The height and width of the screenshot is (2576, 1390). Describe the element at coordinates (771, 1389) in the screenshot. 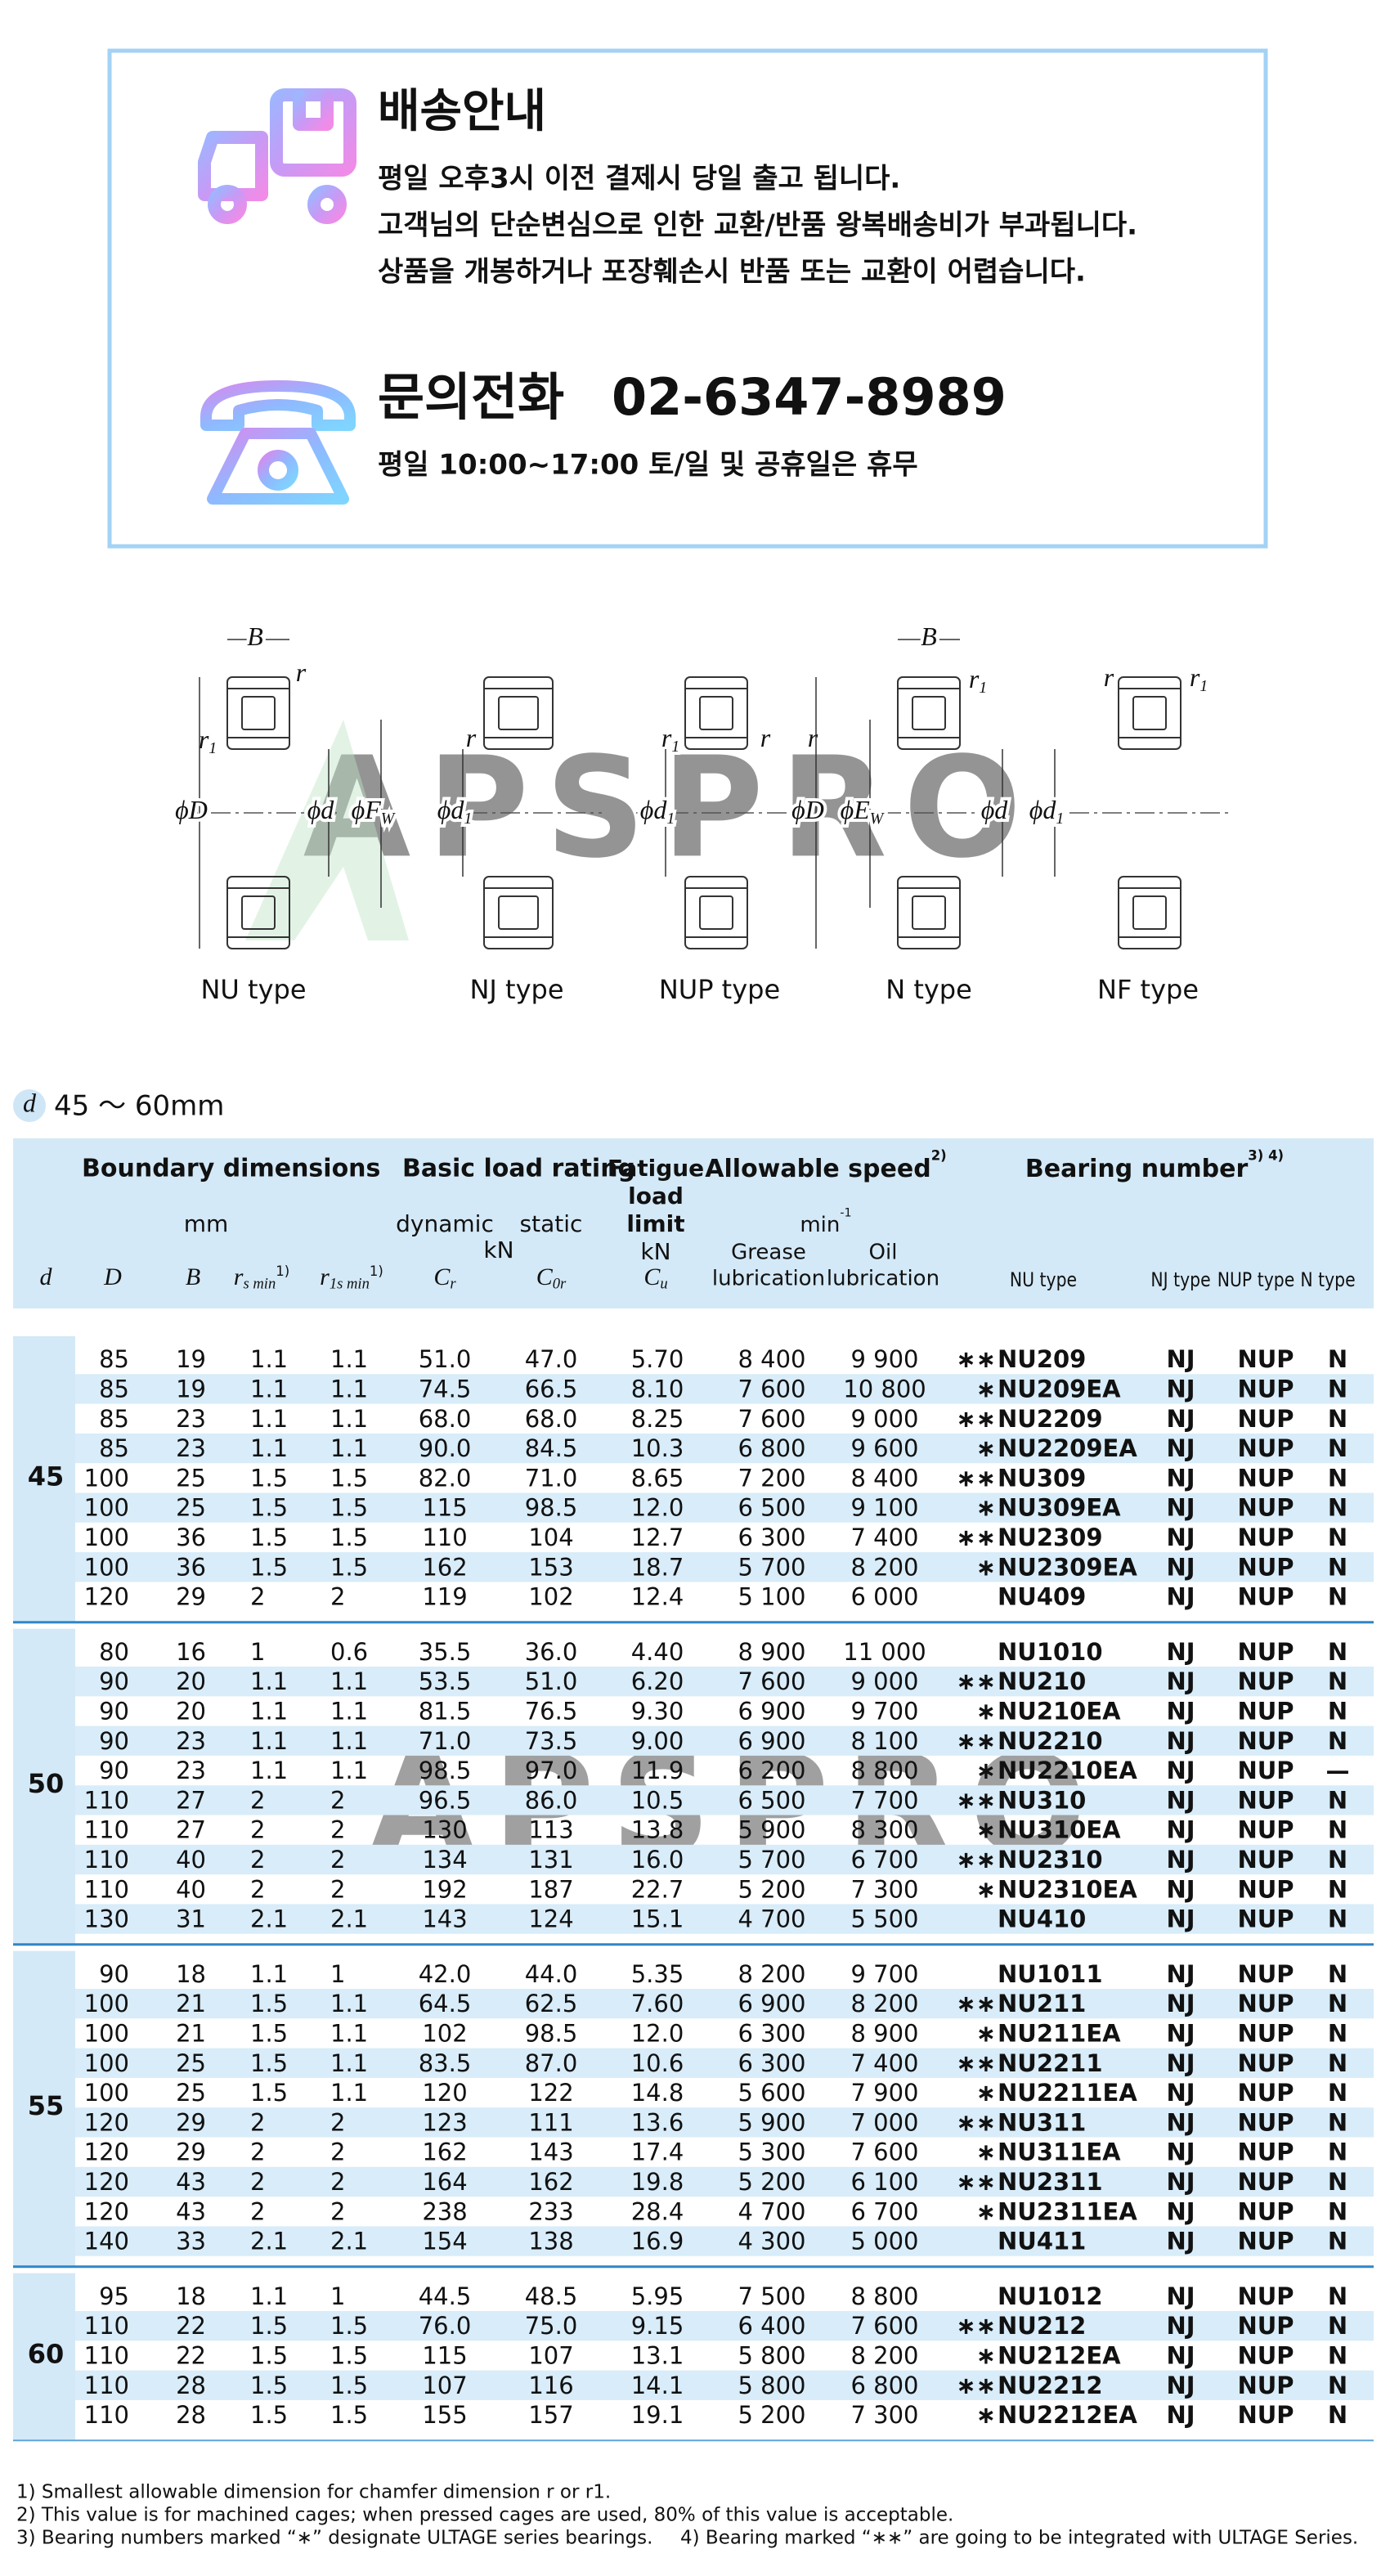

I see `cell: 7 600` at that location.